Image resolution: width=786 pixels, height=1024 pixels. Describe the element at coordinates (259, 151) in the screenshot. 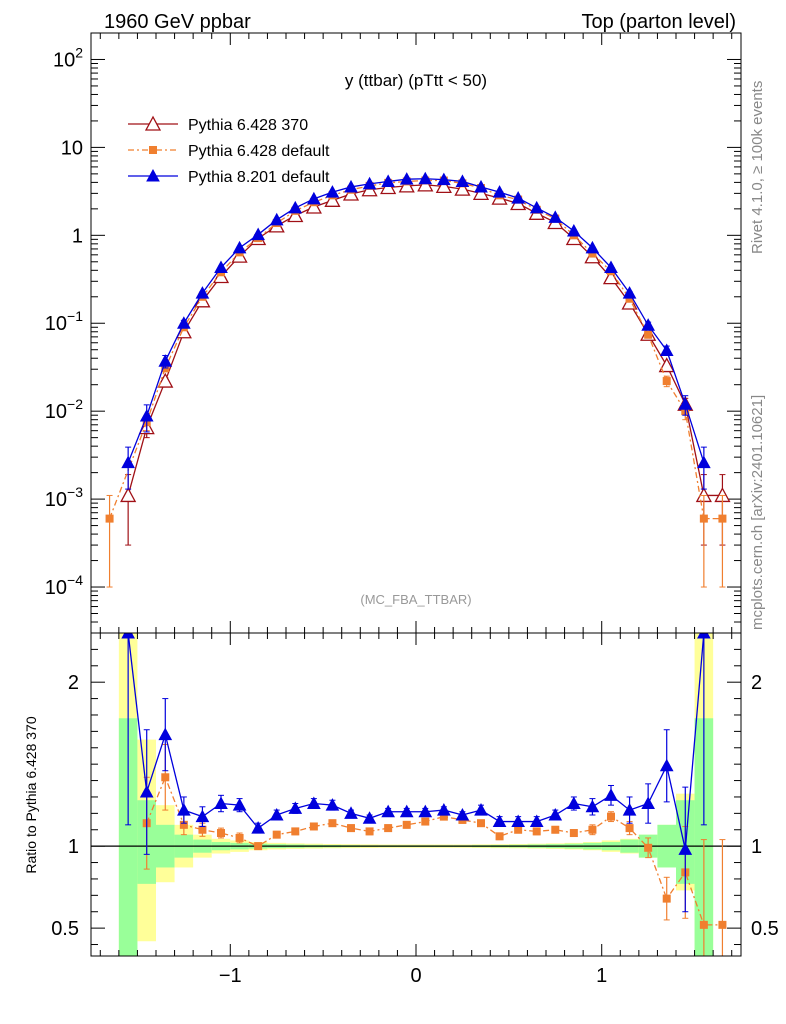

I see `legend-label: Pythia 6.428 default` at that location.